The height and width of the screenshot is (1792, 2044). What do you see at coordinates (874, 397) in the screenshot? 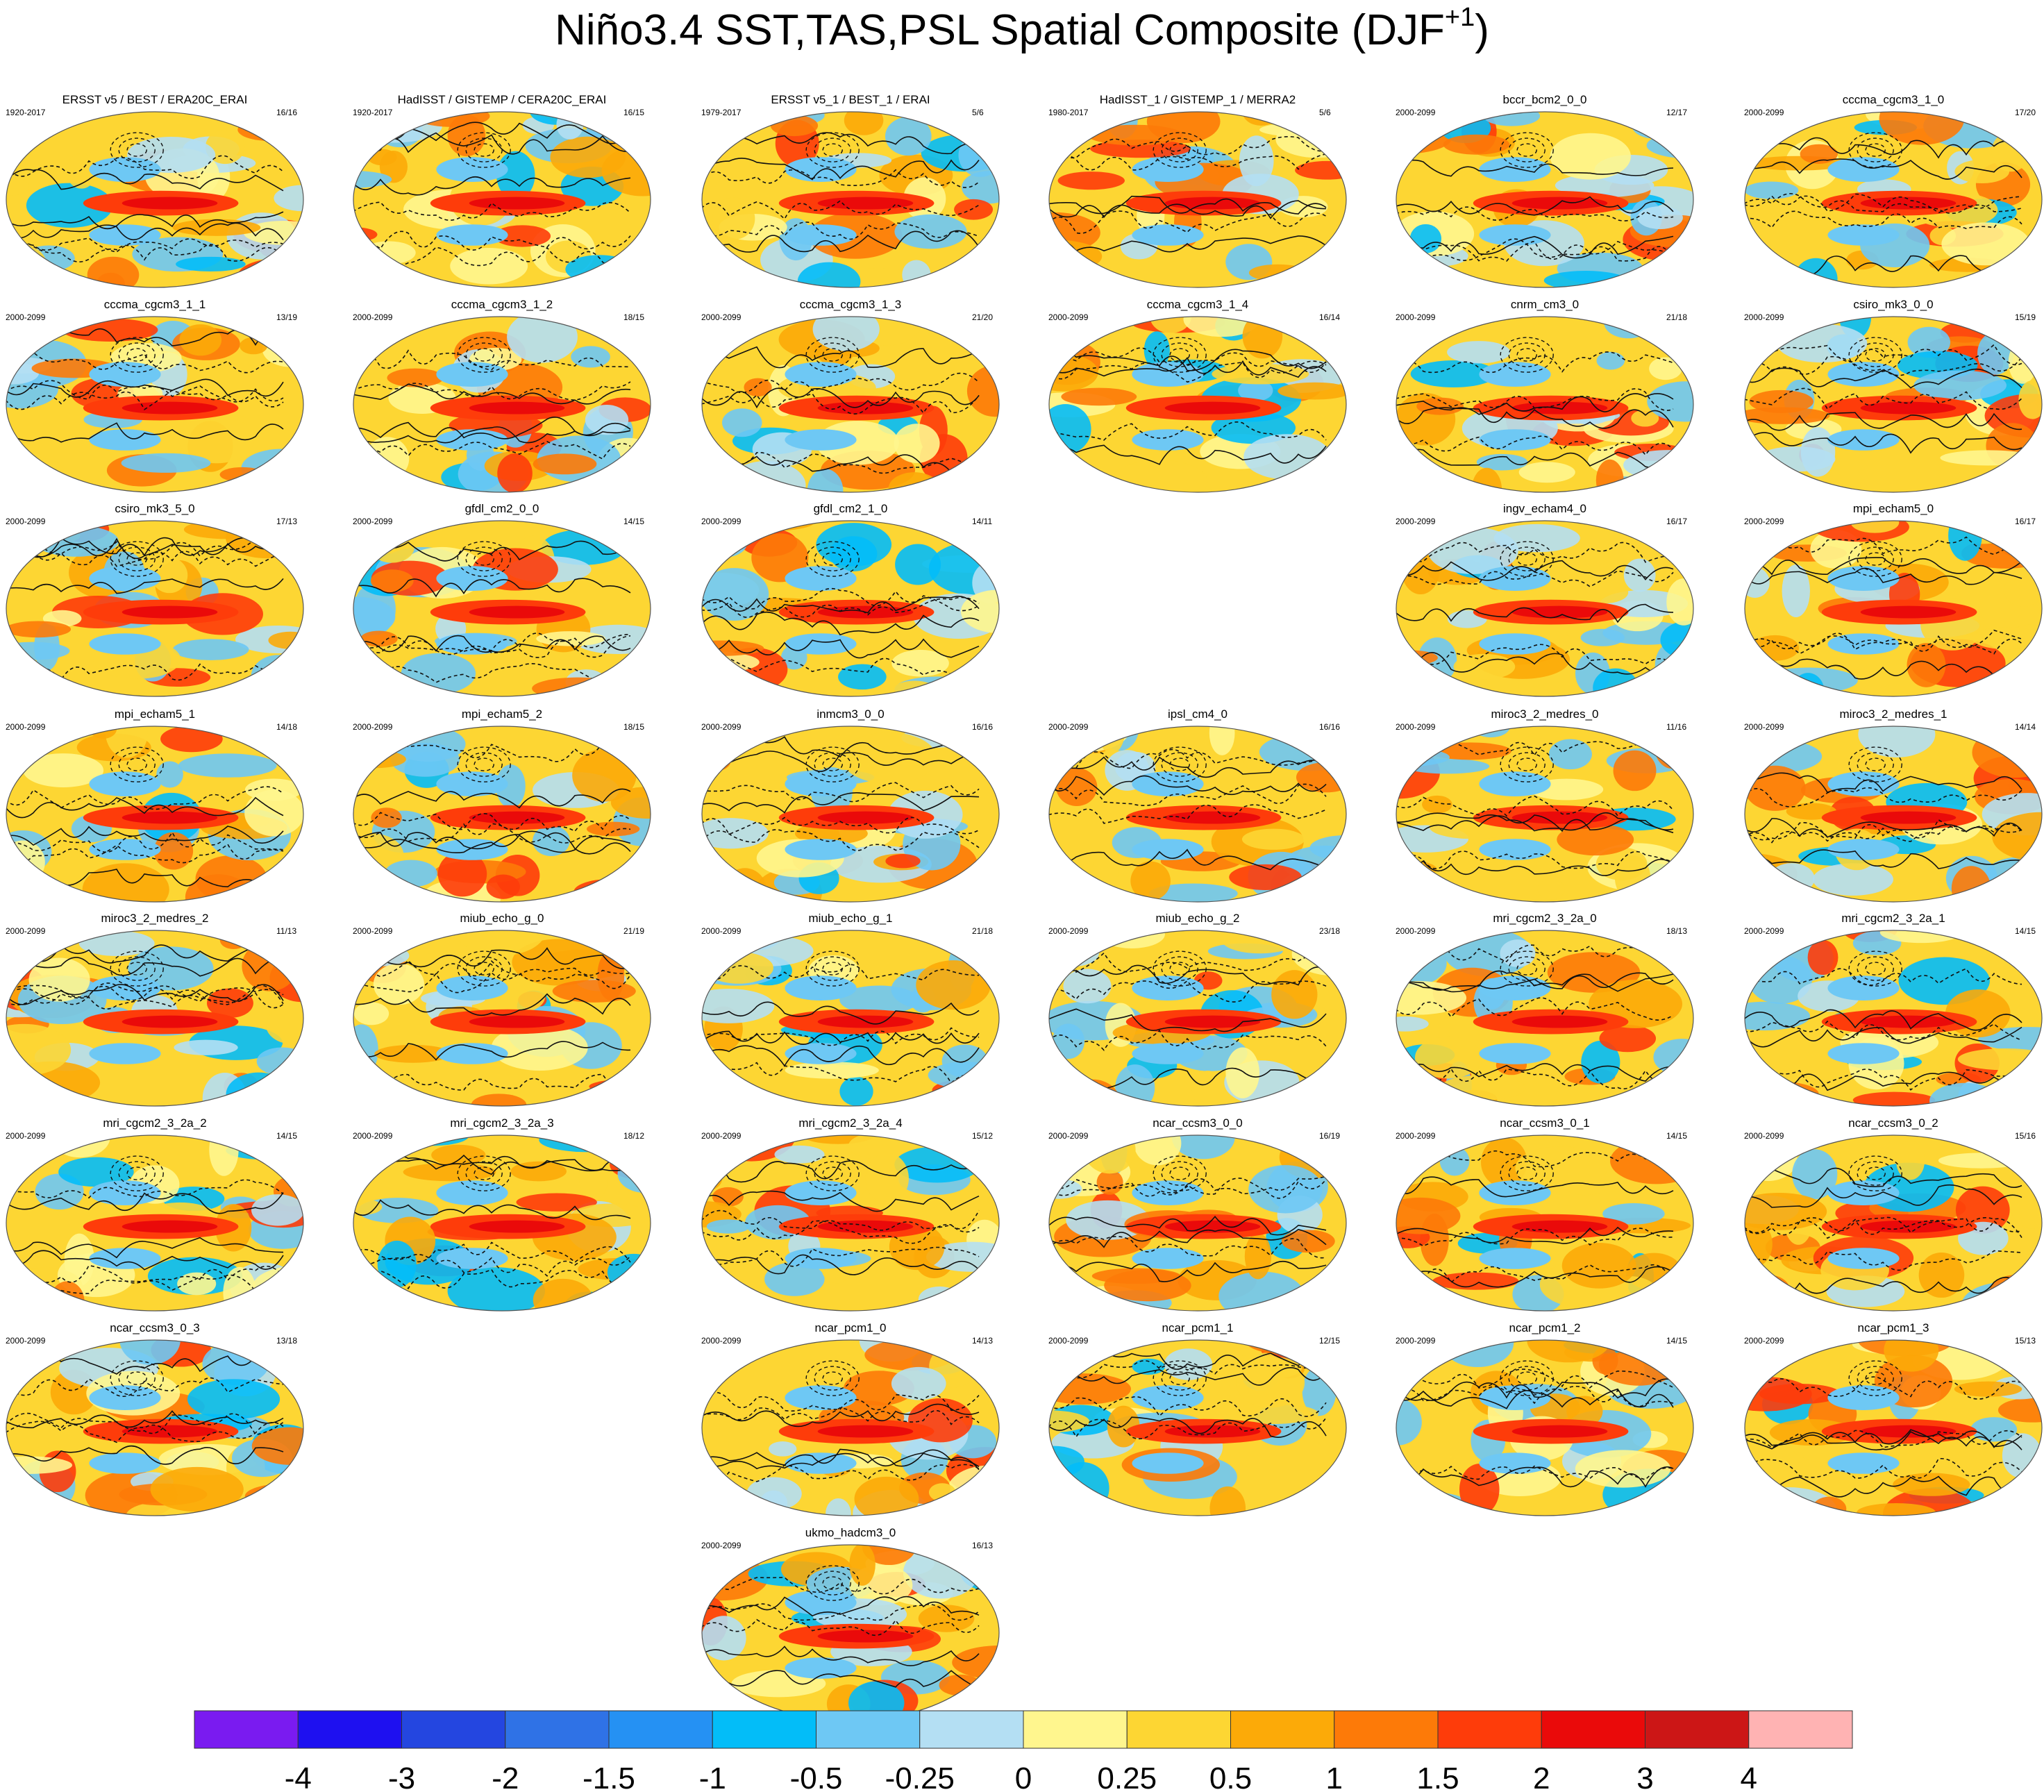
I see `map-panel: cccma_cgcm3_1_3 2000-2099 21/20` at bounding box center [874, 397].